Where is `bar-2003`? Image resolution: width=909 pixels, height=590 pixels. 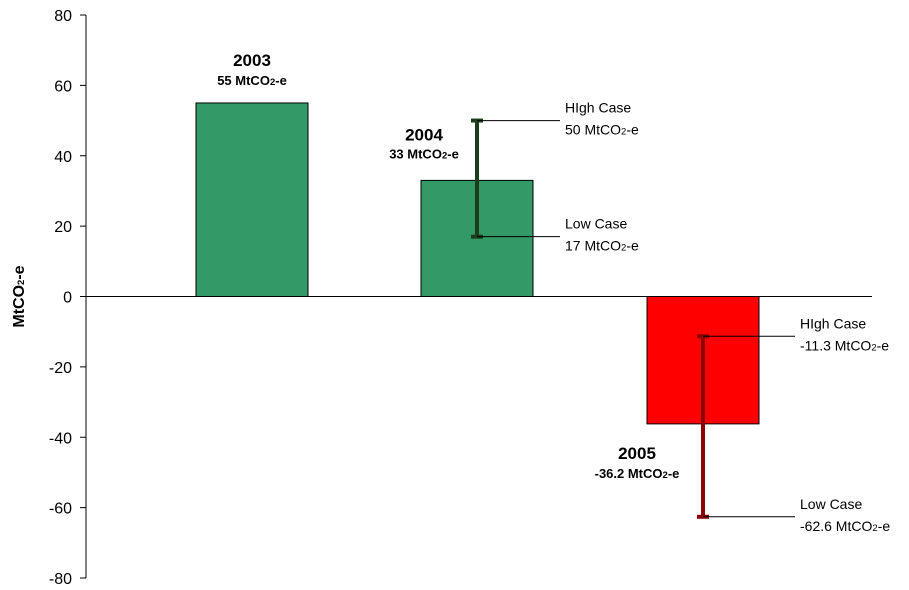
bar-2003 is located at coordinates (252, 199).